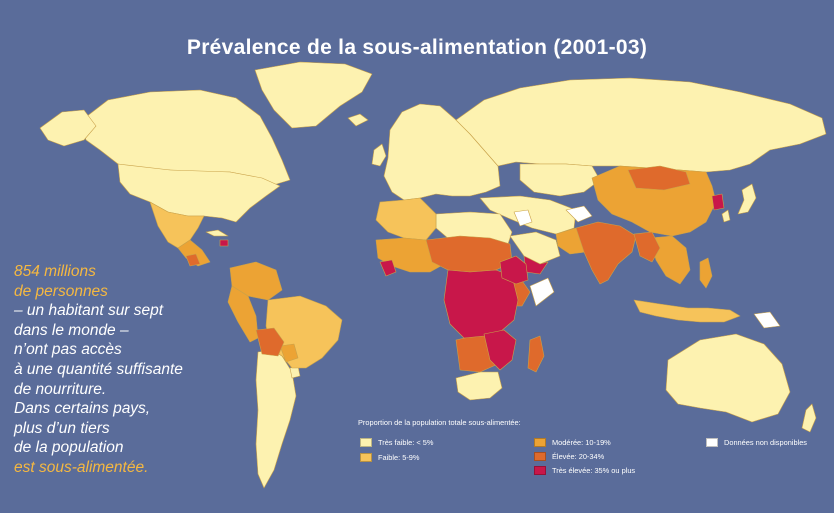  What do you see at coordinates (270, 342) in the screenshot?
I see `bolivia` at bounding box center [270, 342].